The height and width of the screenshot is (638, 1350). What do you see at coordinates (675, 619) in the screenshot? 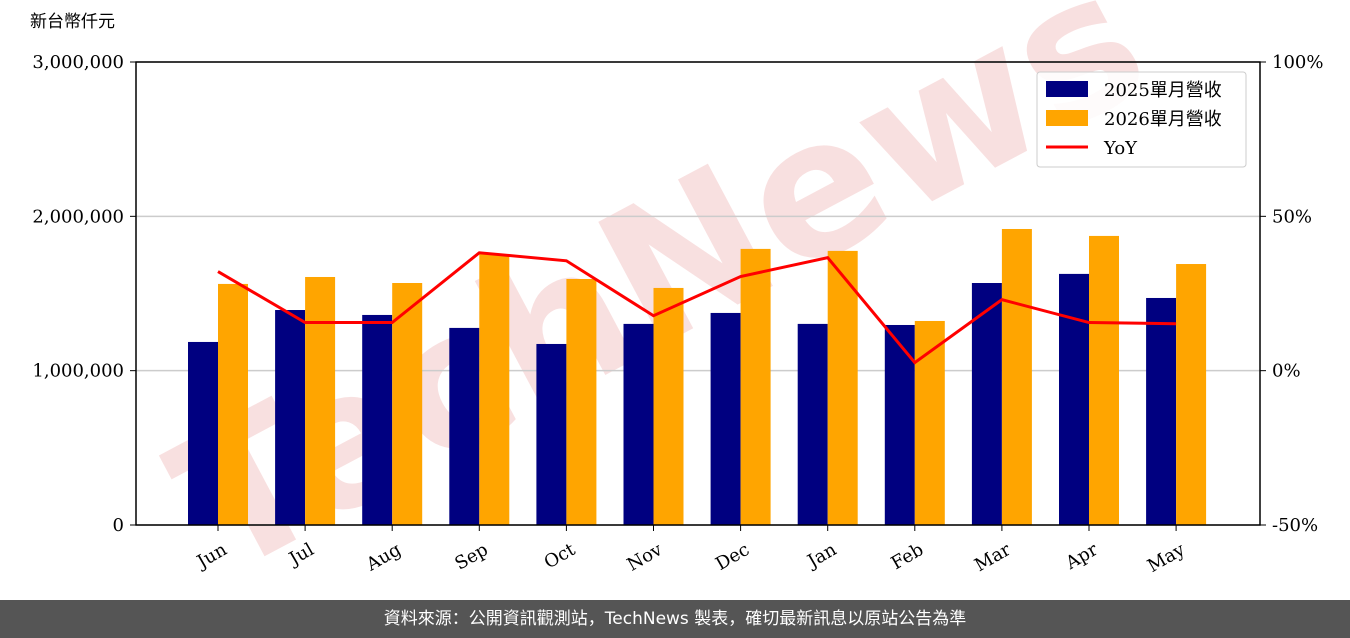
I see `footer: 資料來源：公開資訊觀測站，TechNews 製表，確切最新訊息以原站公告為準` at bounding box center [675, 619].